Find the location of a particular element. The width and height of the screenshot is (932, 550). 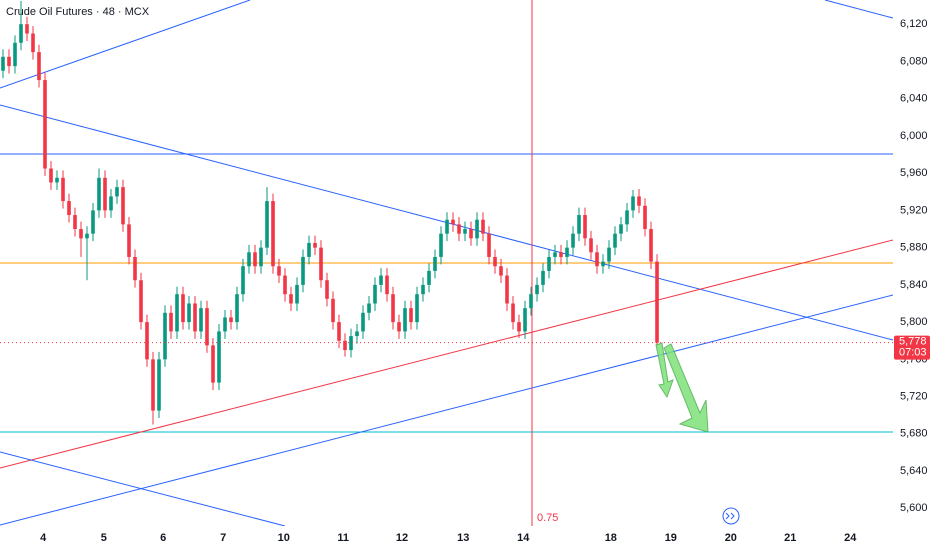

last-price-label: 5,778 is located at coordinates (913, 342).